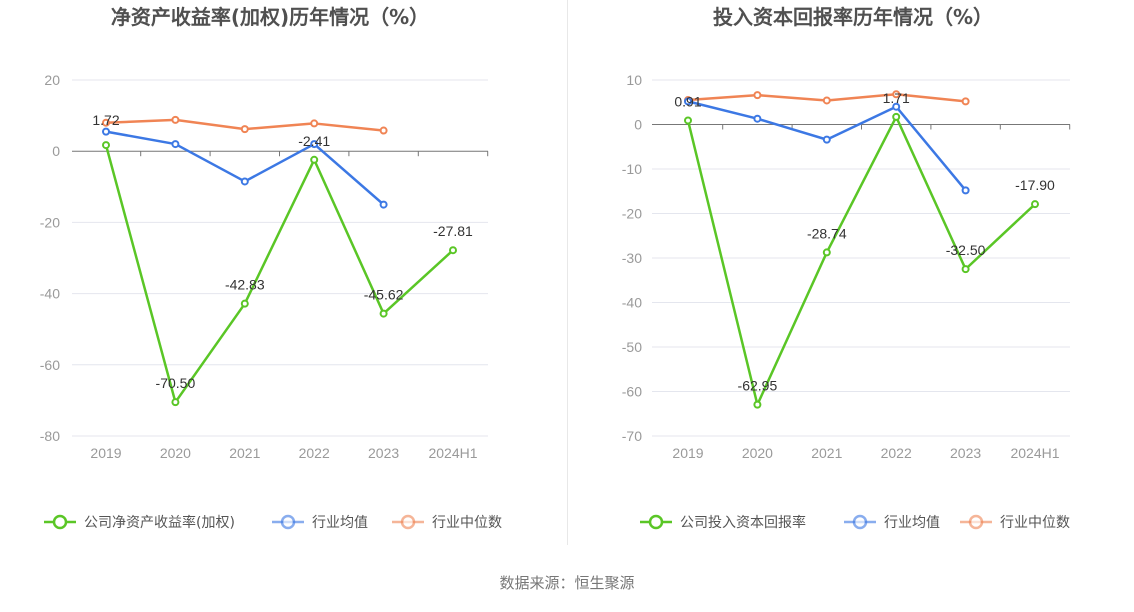 This screenshot has height=612, width=1134. I want to click on data-label: -2.41, so click(314, 141).